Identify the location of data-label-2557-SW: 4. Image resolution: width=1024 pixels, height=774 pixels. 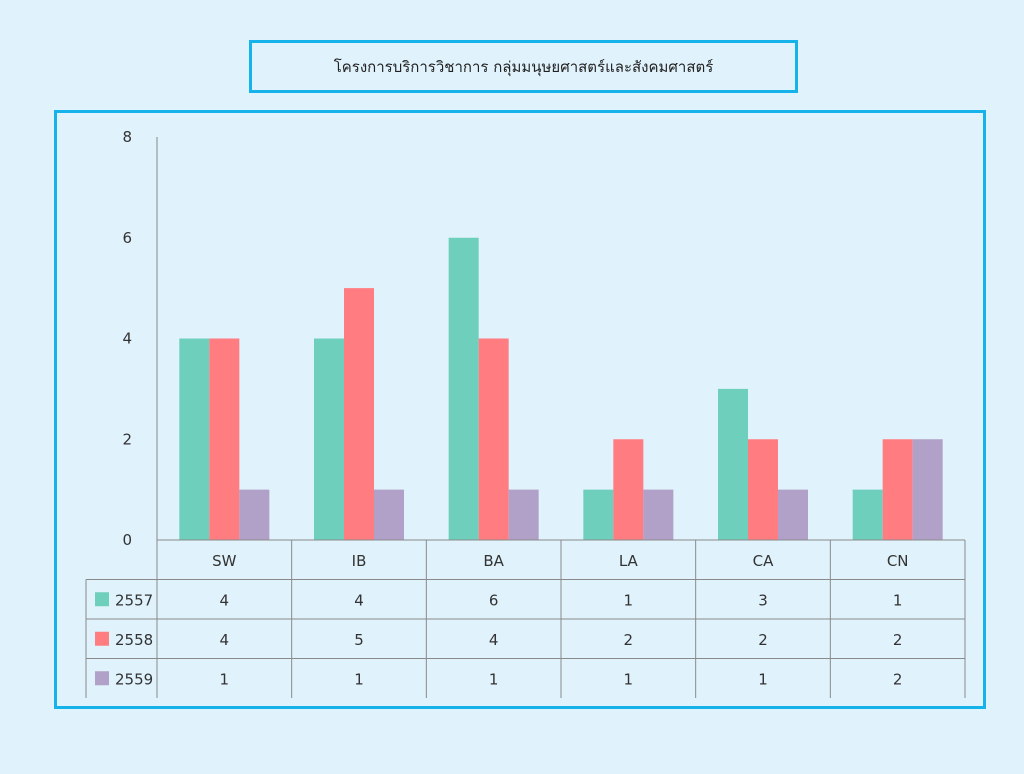
(225, 600).